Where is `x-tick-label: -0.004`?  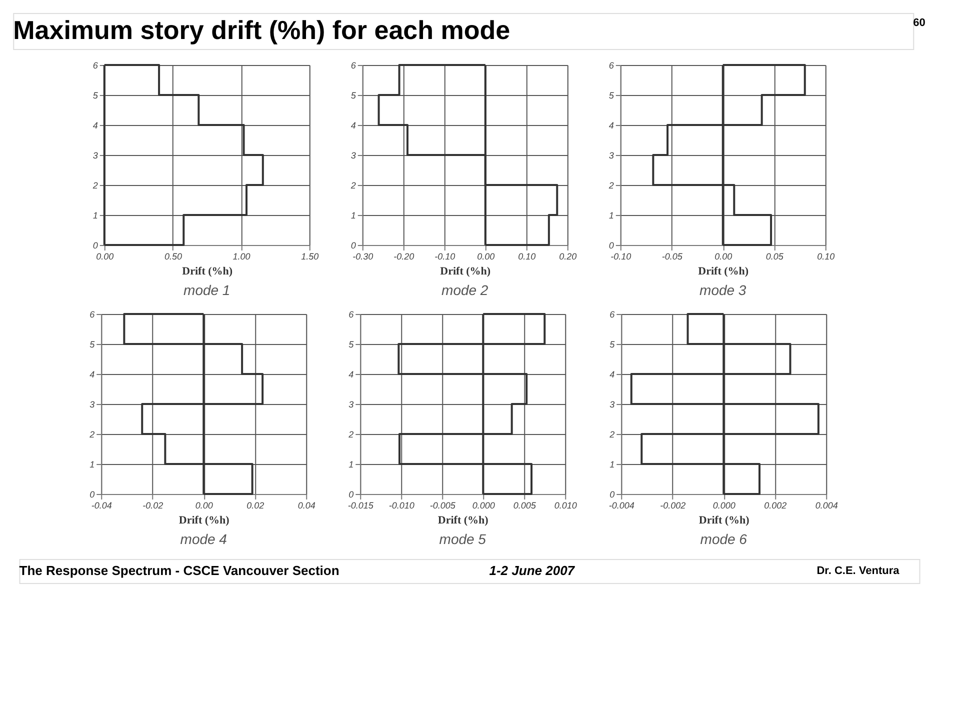 x-tick-label: -0.004 is located at coordinates (621, 505).